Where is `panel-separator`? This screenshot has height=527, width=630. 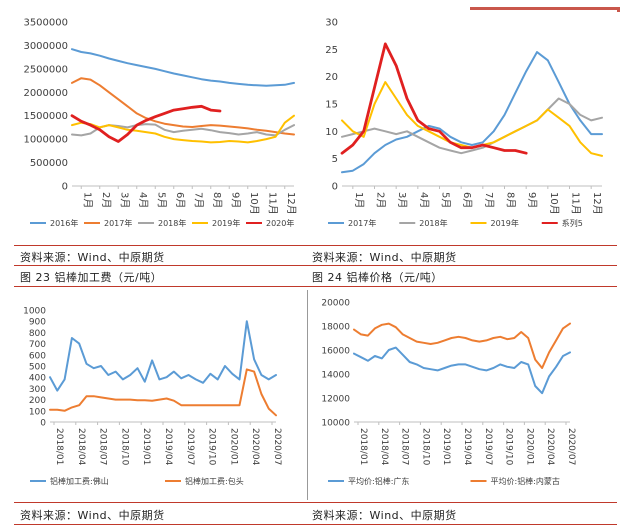 panel-separator is located at coordinates (307, 395).